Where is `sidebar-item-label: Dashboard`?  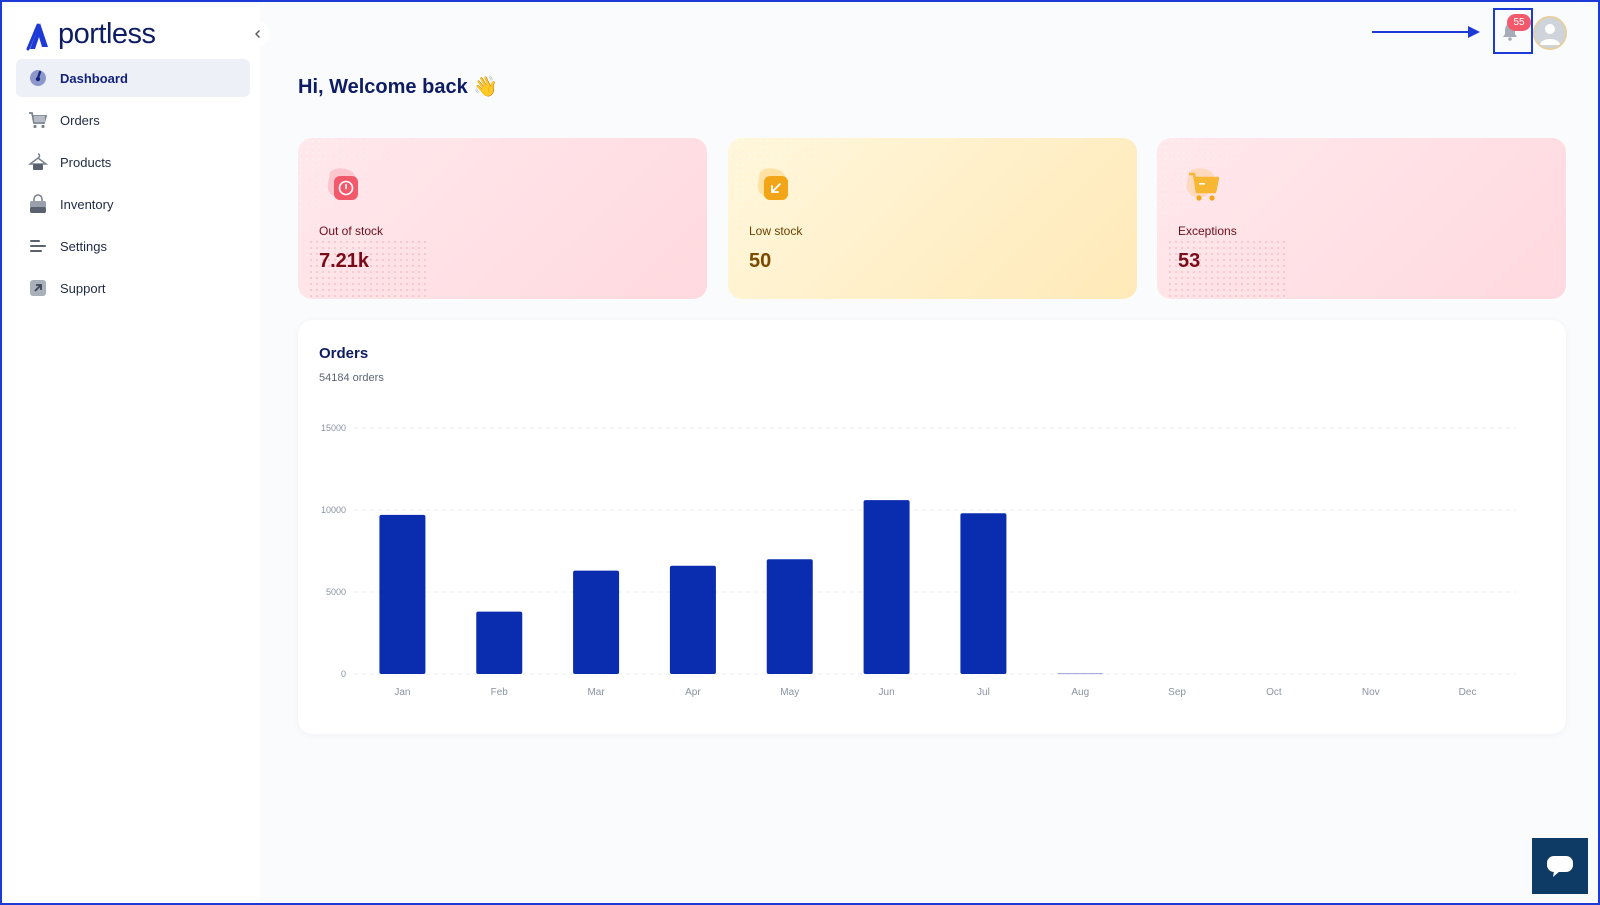 sidebar-item-label: Dashboard is located at coordinates (94, 78).